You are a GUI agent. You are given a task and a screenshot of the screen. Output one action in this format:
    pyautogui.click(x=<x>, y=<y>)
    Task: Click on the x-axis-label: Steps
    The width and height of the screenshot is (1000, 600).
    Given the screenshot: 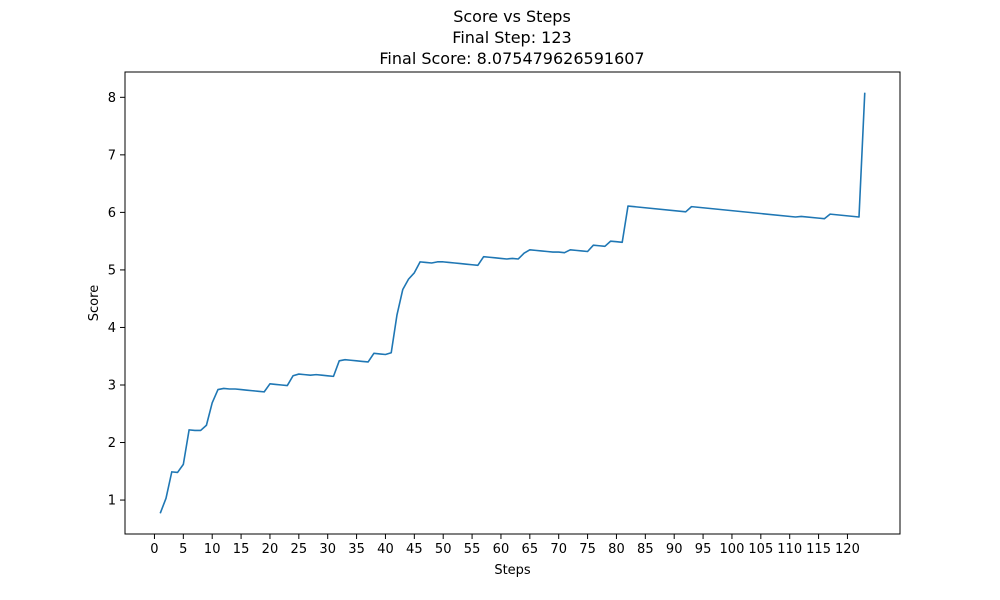 What is the action you would take?
    pyautogui.click(x=512, y=570)
    